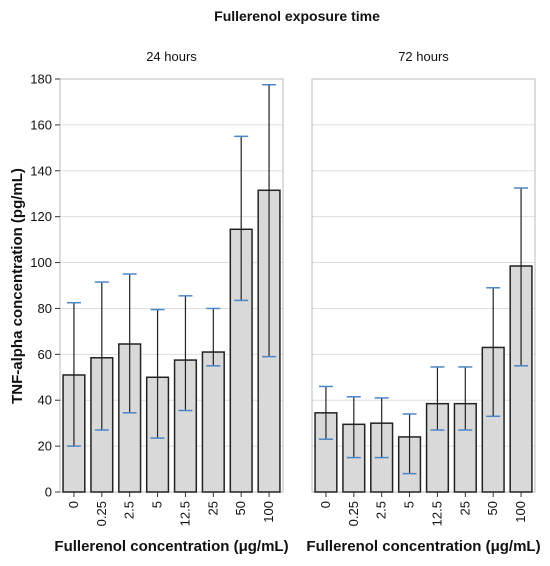 The width and height of the screenshot is (550, 566). Describe the element at coordinates (73, 504) in the screenshot. I see `panel-1-x-tick-label: 0` at that location.